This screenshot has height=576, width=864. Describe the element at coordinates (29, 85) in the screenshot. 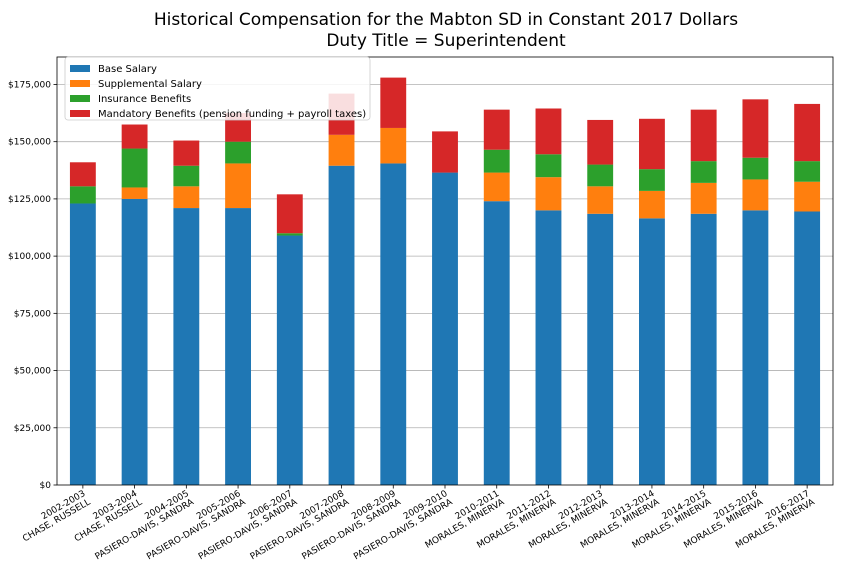

I see `y-tick-label: $175,000` at that location.